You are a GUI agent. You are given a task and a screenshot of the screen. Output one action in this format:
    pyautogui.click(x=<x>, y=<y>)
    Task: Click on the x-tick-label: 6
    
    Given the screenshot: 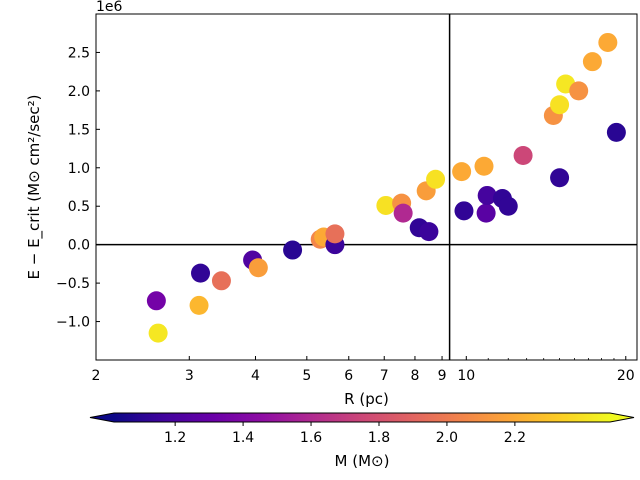 What is the action you would take?
    pyautogui.click(x=348, y=376)
    